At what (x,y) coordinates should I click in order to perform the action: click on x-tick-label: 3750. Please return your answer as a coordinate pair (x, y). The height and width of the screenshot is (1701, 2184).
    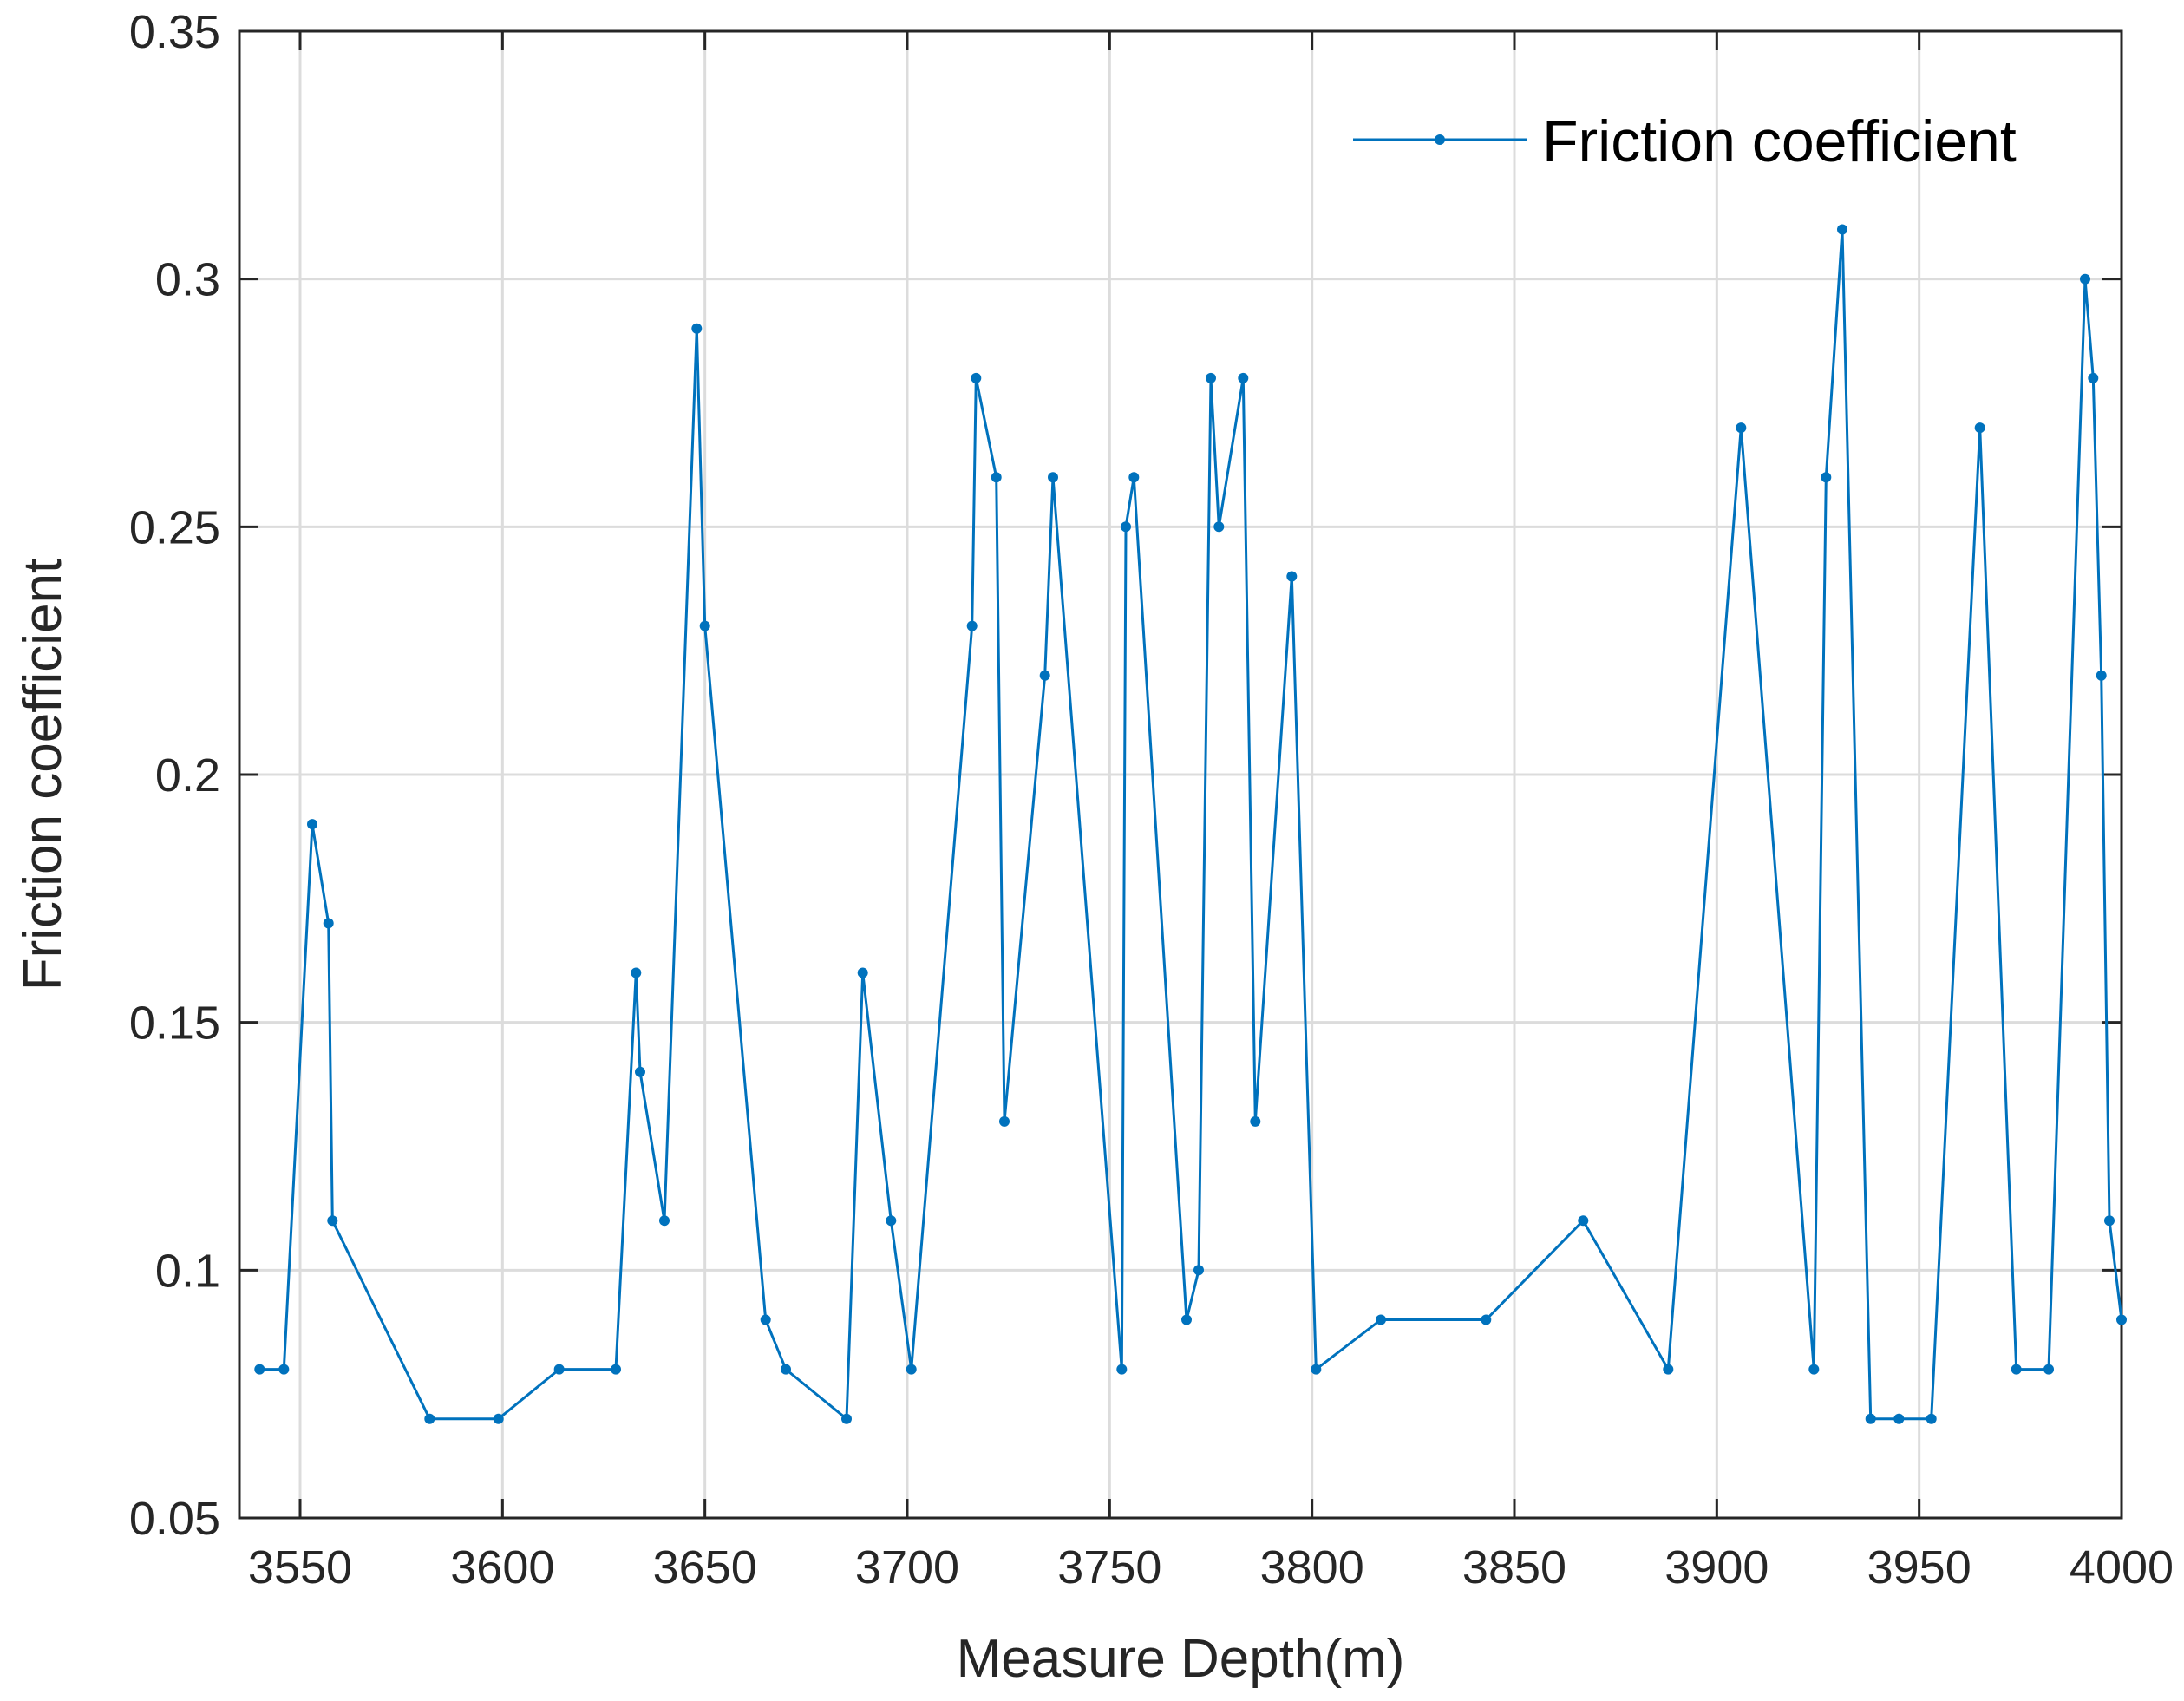
    Looking at the image, I should click on (1109, 1567).